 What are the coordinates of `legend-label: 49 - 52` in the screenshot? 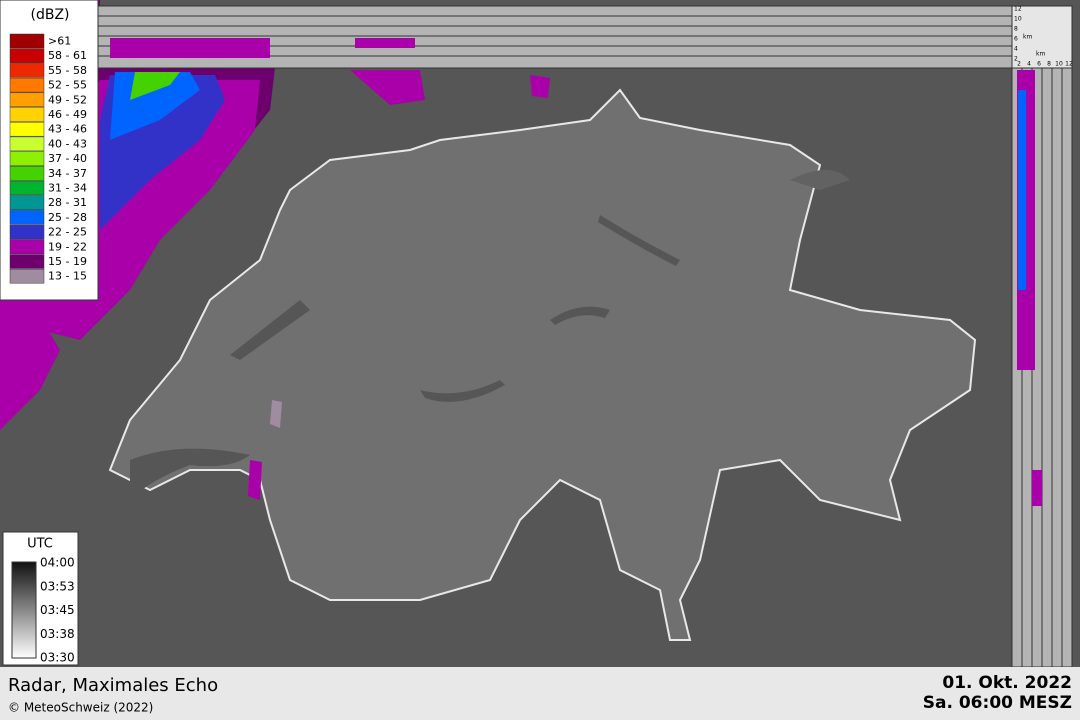 It's located at (67, 99).